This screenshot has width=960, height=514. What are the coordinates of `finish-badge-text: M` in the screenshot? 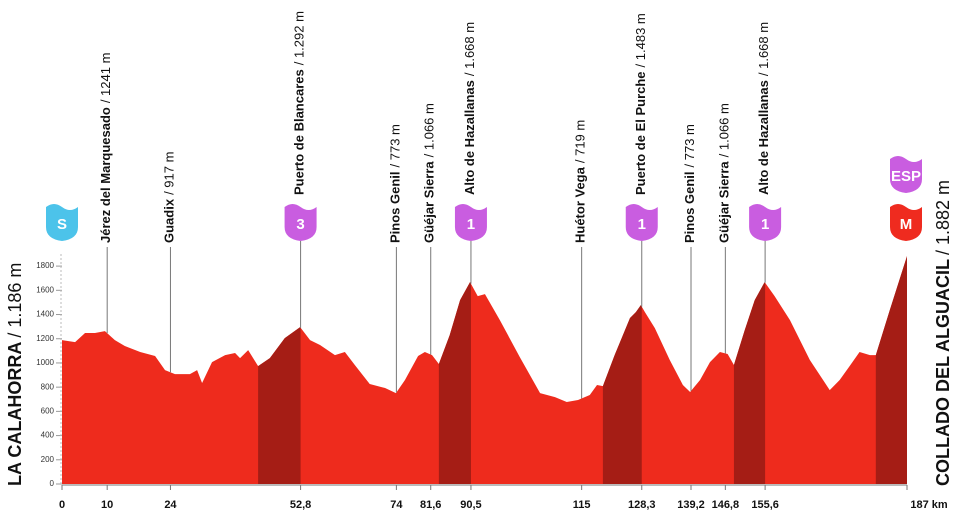 It's located at (906, 224).